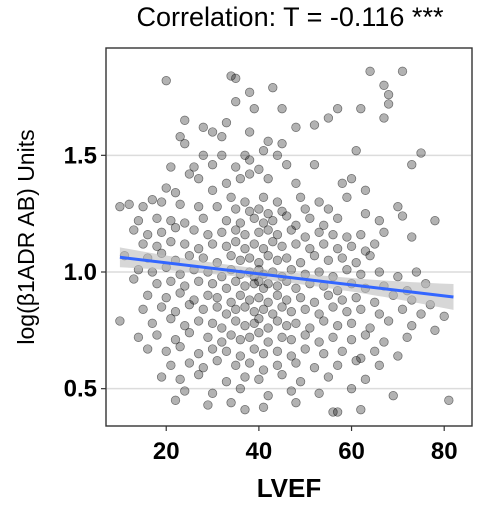  Describe the element at coordinates (290, 17) in the screenshot. I see `chart-title: Correlation: T = -0.116 ***` at that location.